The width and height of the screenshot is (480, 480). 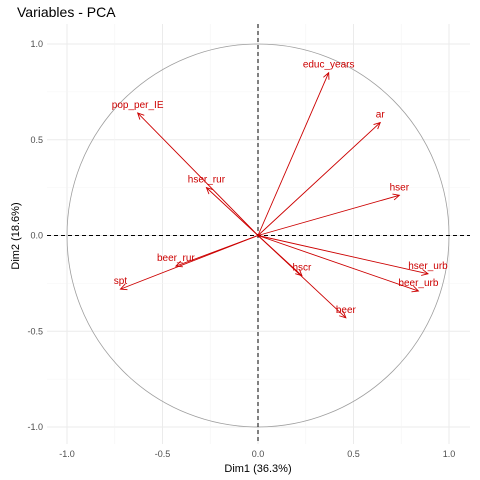 I want to click on y-tick-label: 1.0, so click(x=36, y=44).